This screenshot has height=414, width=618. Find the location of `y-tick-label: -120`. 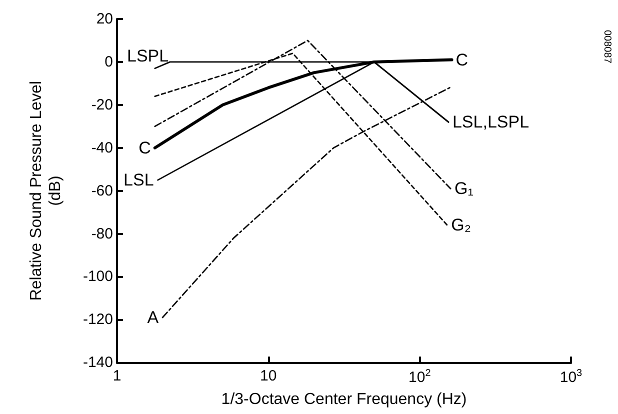

y-tick-label: -120 is located at coordinates (97, 319).